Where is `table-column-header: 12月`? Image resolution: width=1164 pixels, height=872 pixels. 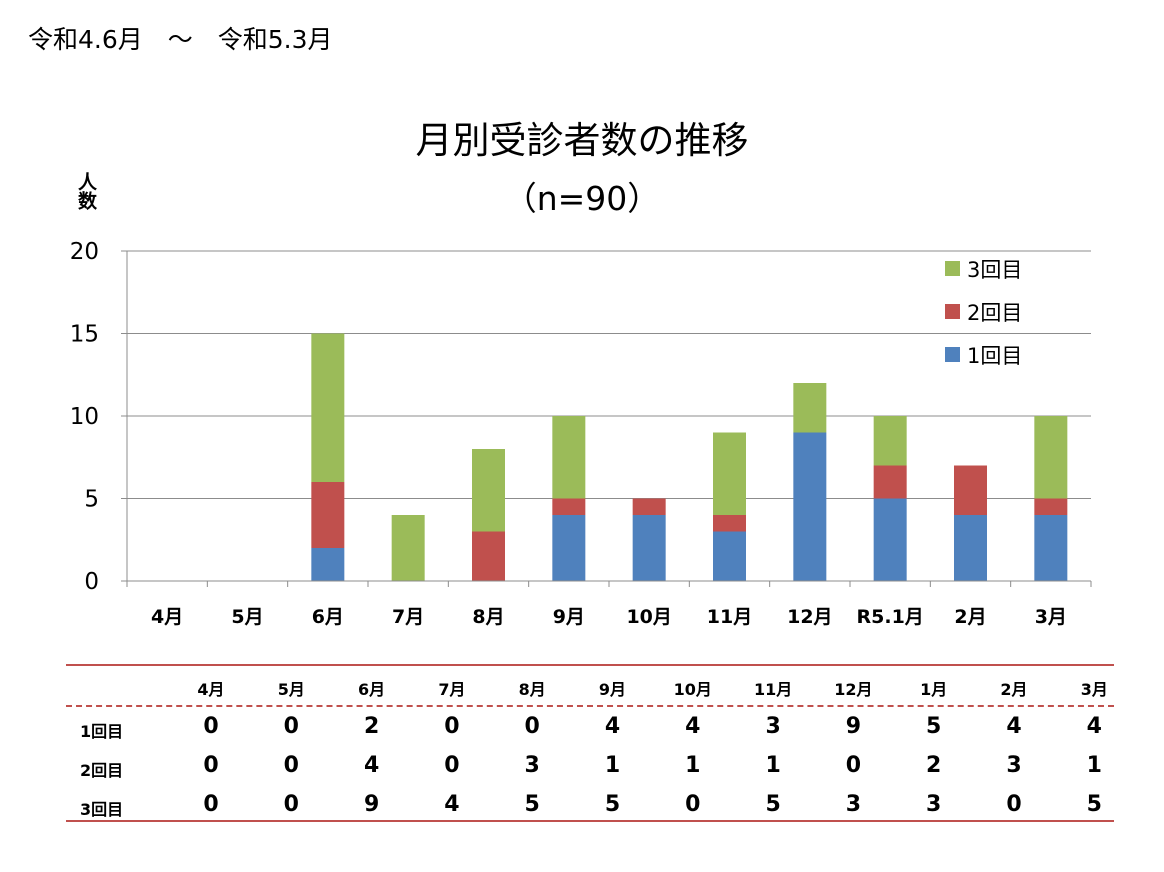
table-column-header: 12月 is located at coordinates (853, 689).